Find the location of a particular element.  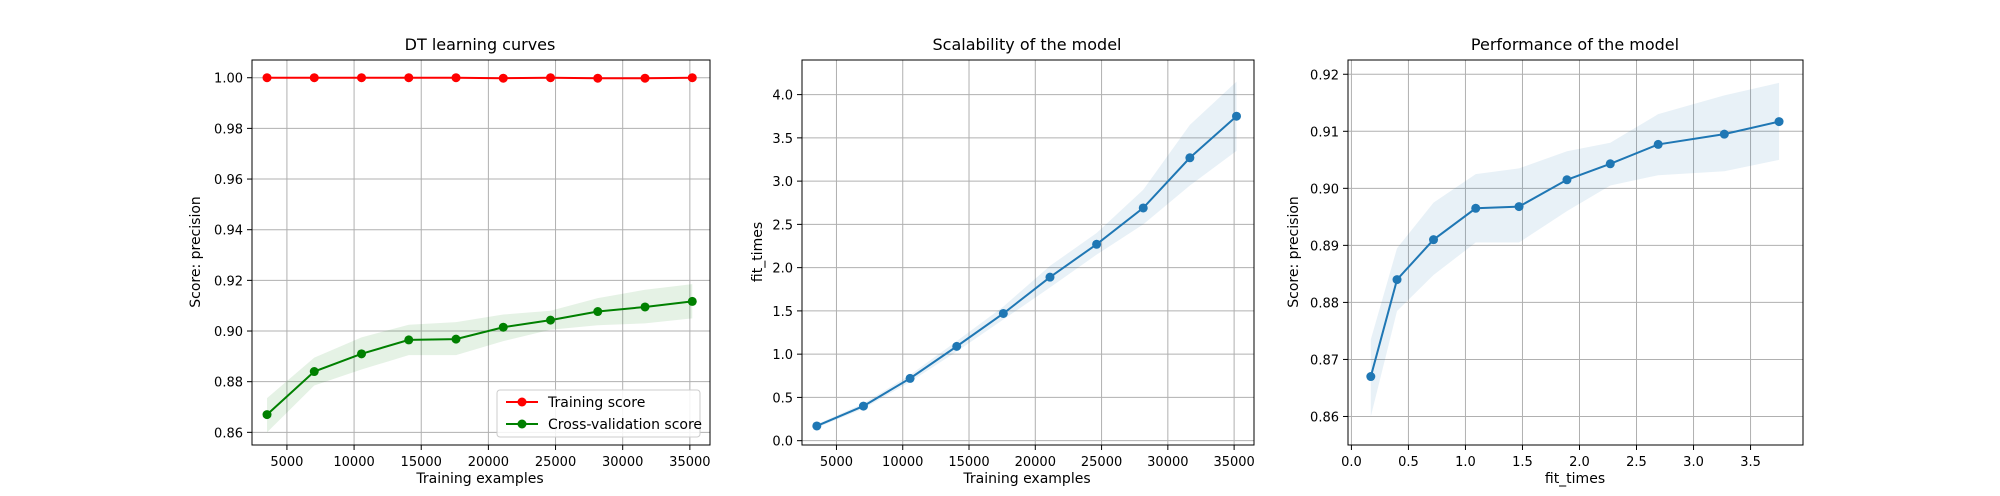

learning-curves-xtick-label: 5000 is located at coordinates (286, 462).